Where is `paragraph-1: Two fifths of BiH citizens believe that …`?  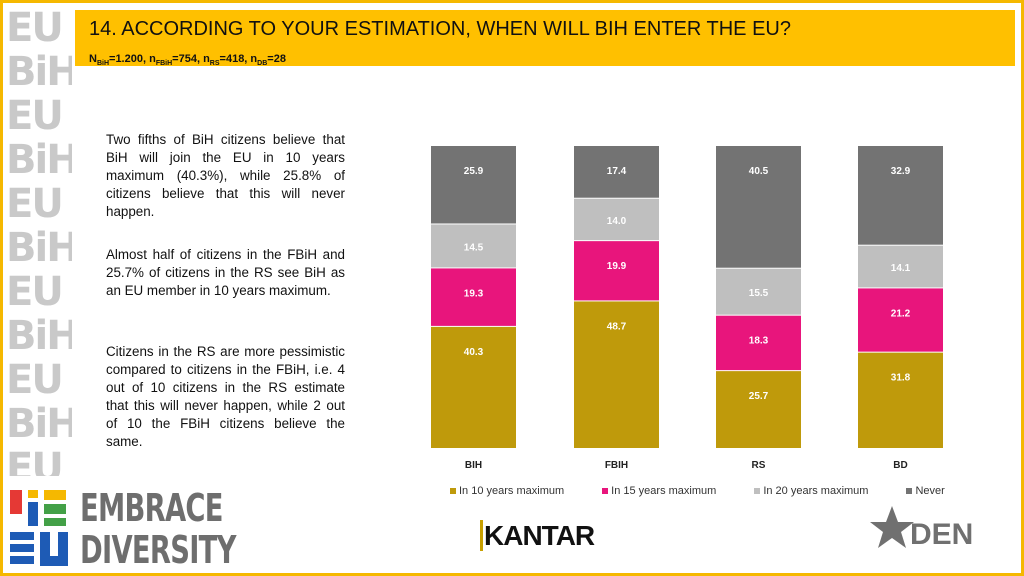
paragraph-1: Two fifths of BiH citizens believe that … is located at coordinates (225, 175).